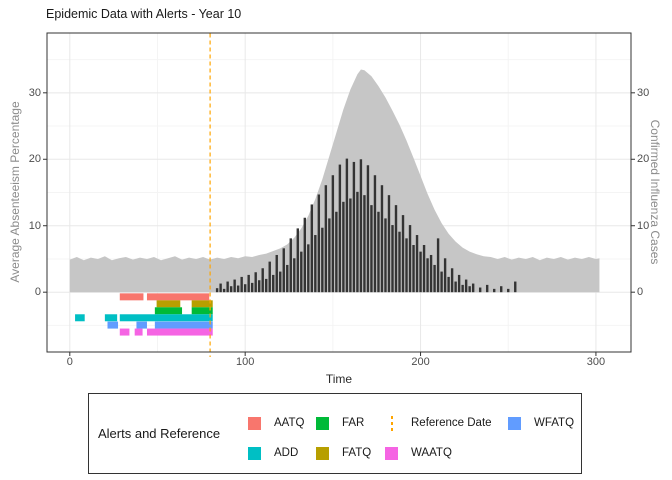 The image size is (672, 480). Describe the element at coordinates (289, 423) in the screenshot. I see `legend-label: AATQ` at that location.